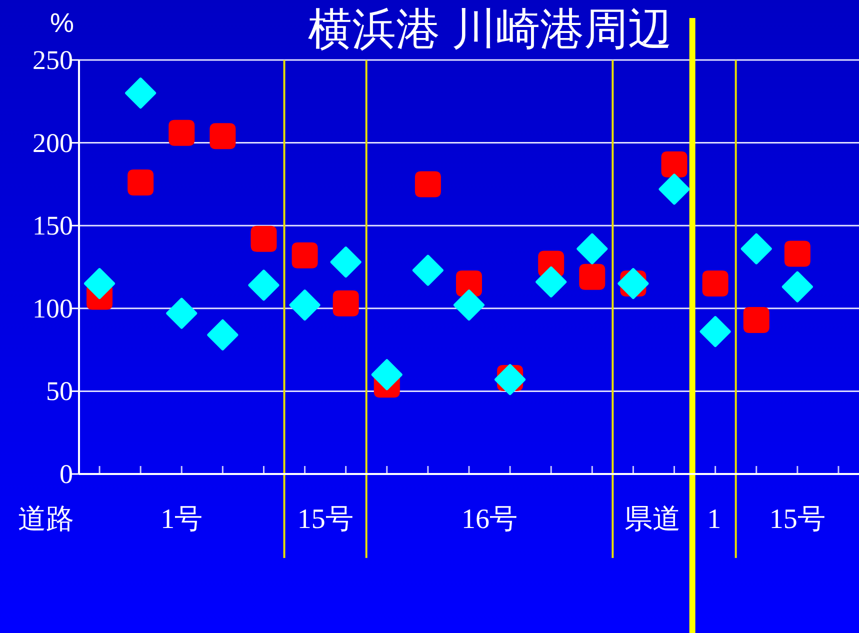 This screenshot has width=859, height=633. What do you see at coordinates (52, 308) in the screenshot?
I see `y-tick-label: 100` at bounding box center [52, 308].